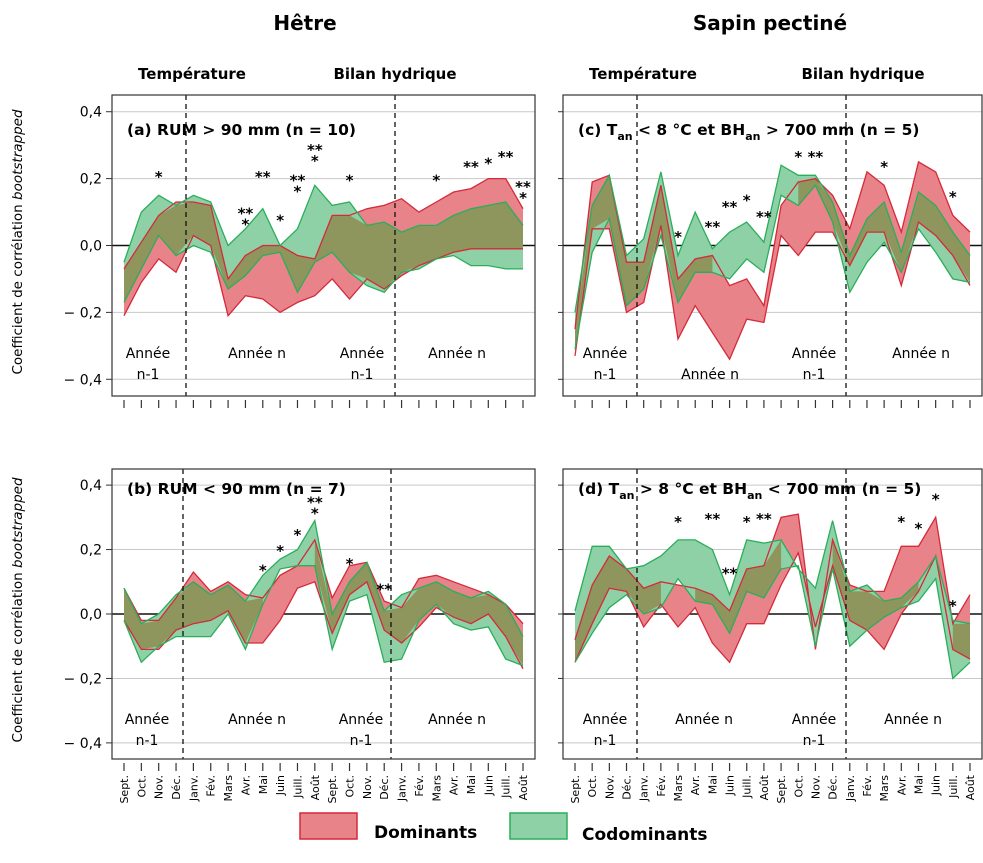 Image resolution: width=983 pixels, height=863 pixels. What do you see at coordinates (323, 268) in the screenshot?
I see `line-codominants-lower` at bounding box center [323, 268].